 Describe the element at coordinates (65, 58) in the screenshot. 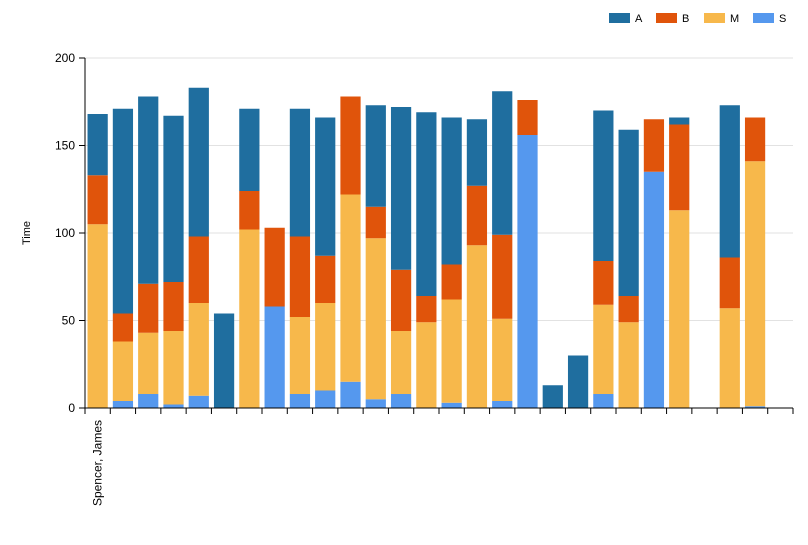

I see `y-tick-label: 200` at that location.